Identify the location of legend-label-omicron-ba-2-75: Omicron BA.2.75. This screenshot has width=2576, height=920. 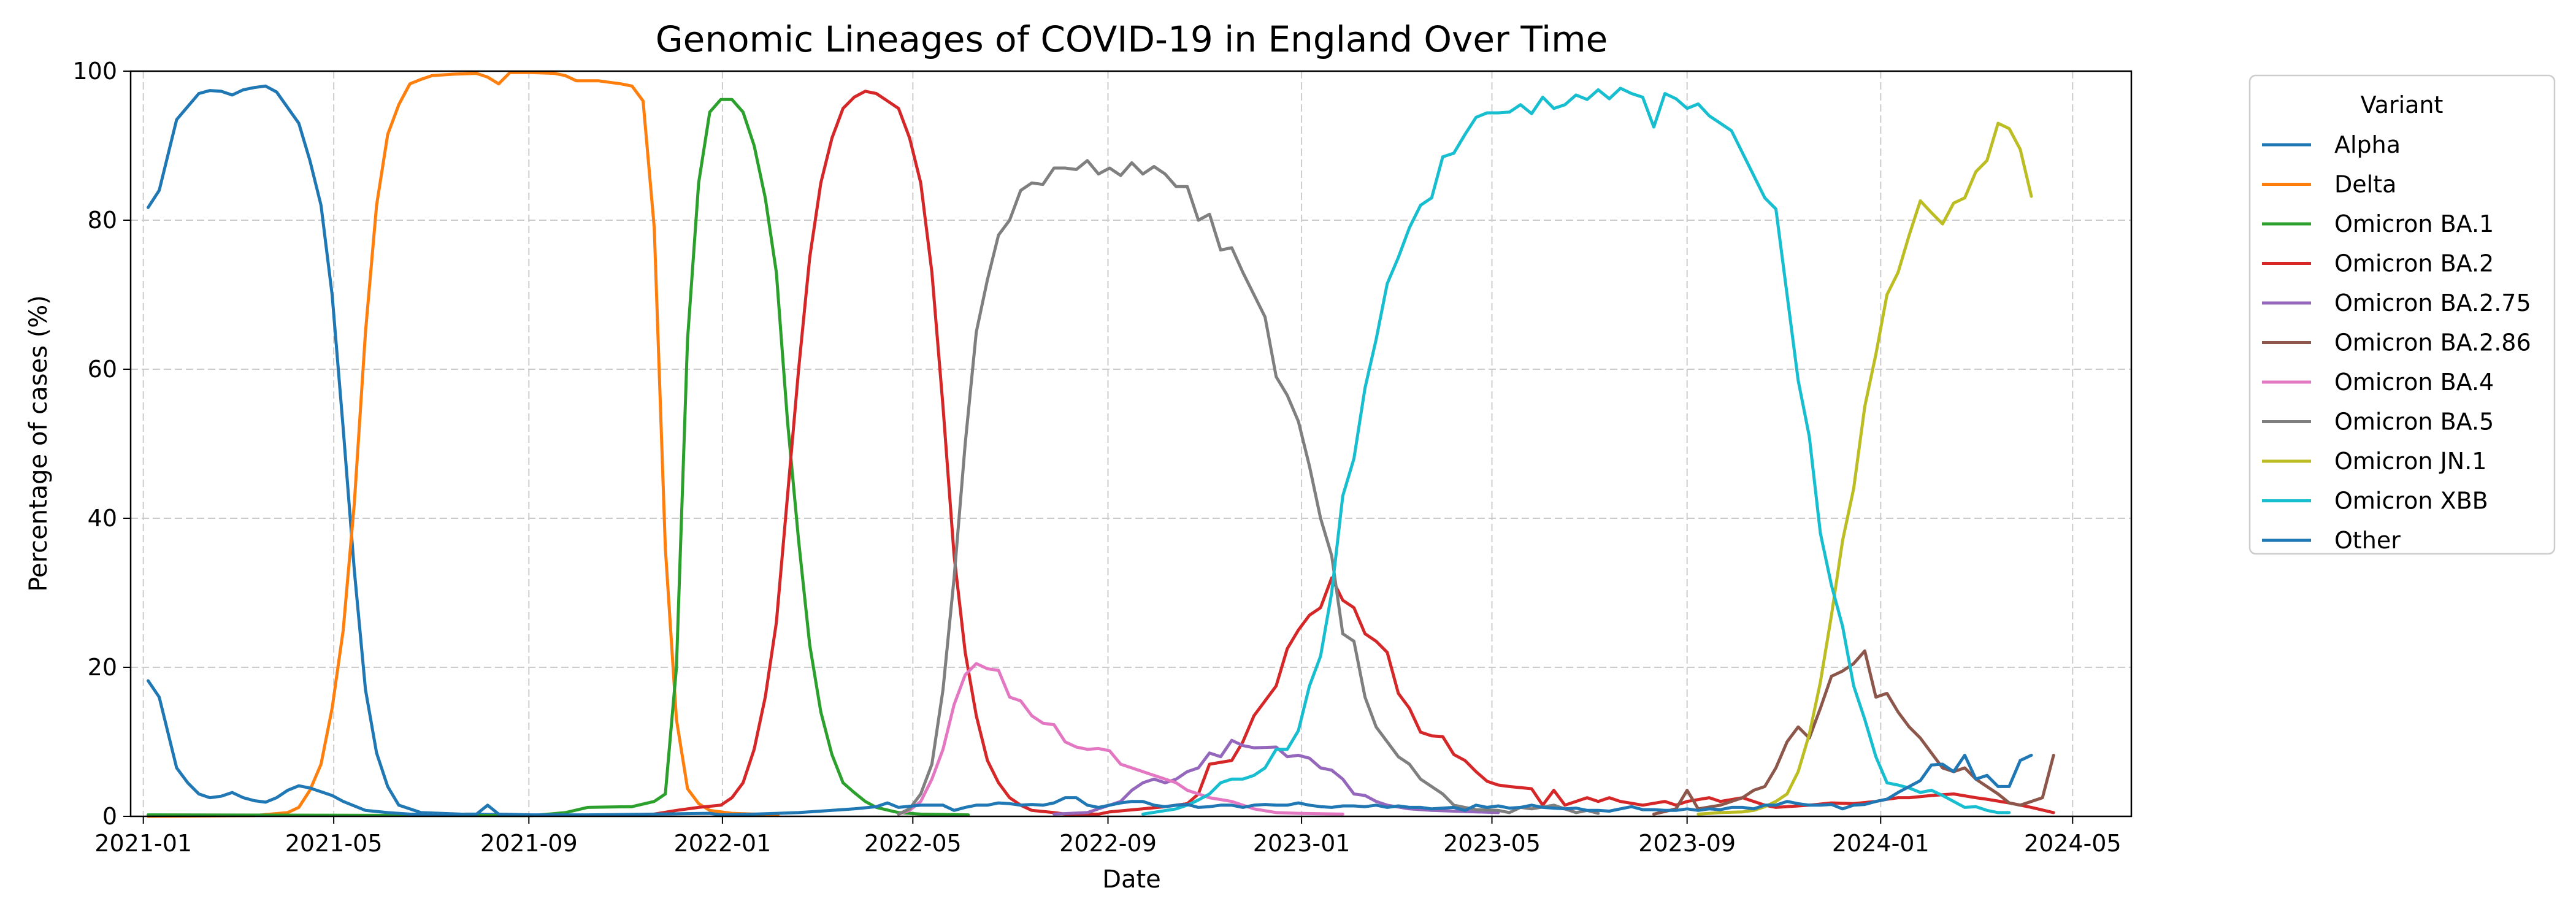
(2432, 302).